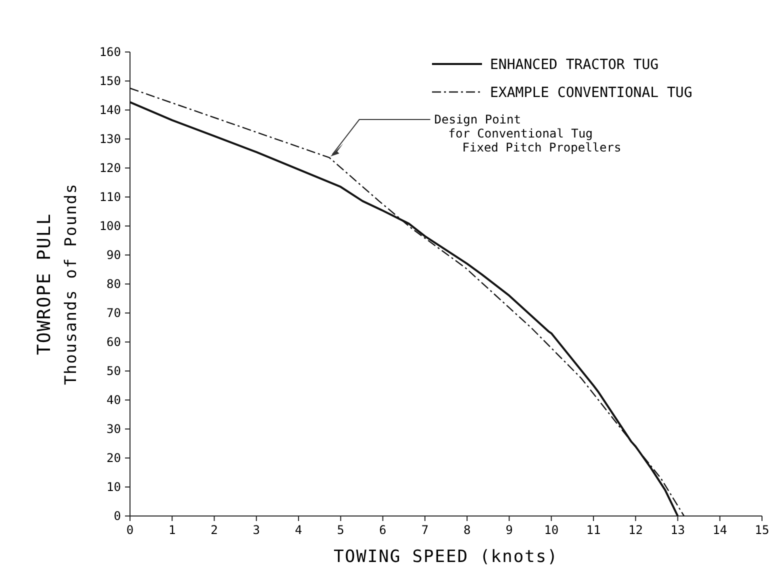 This screenshot has width=772, height=574. Describe the element at coordinates (110, 52) in the screenshot. I see `y-tick-label: 160` at that location.